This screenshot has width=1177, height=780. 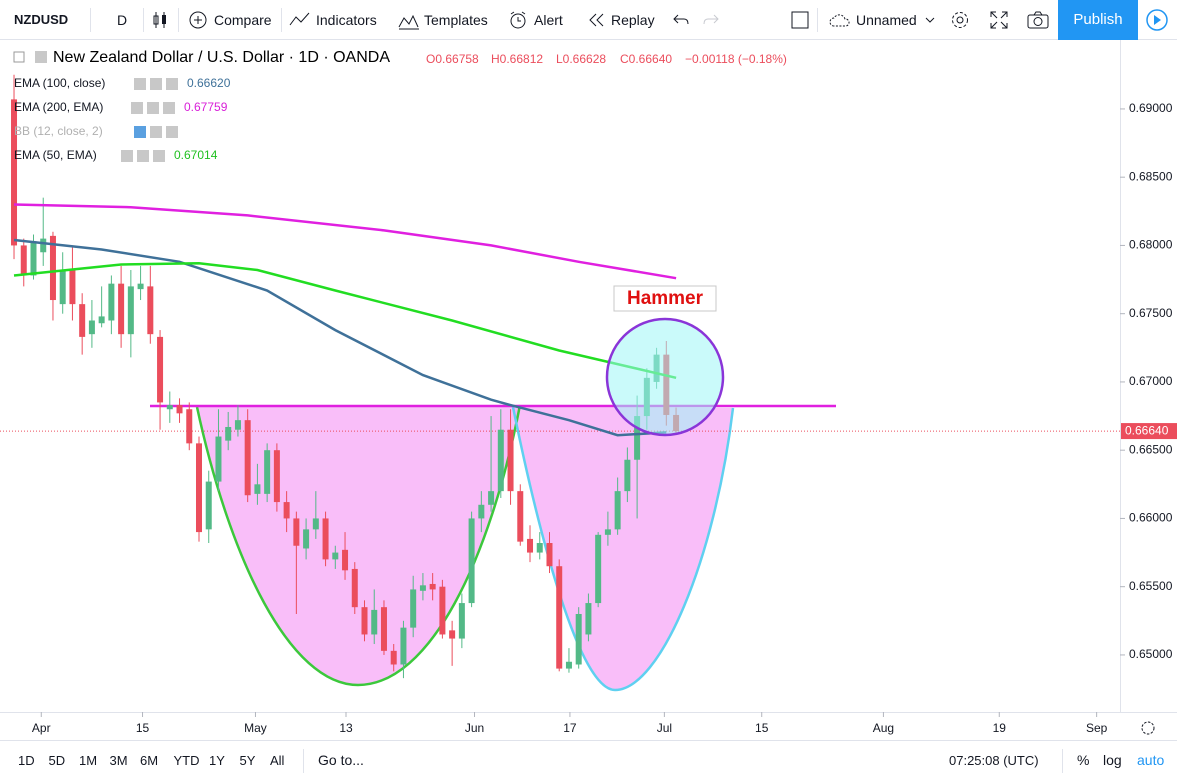 I want to click on dropdown-icon, so click(x=930, y=20).